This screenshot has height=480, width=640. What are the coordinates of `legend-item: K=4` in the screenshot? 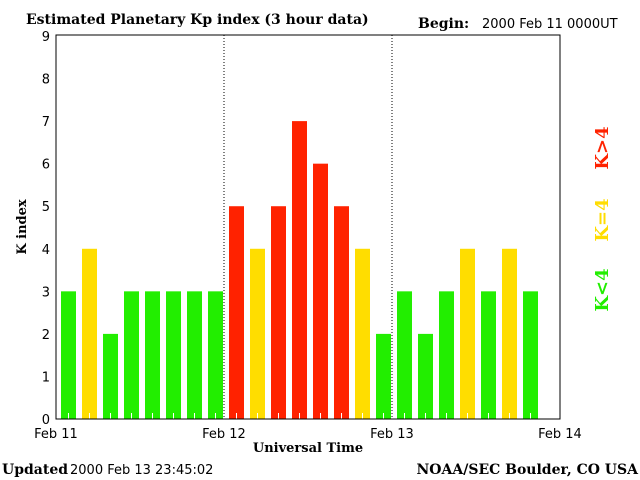 It's located at (602, 219).